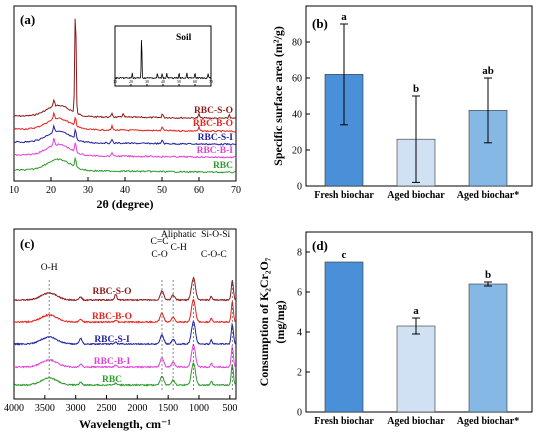 Image resolution: width=539 pixels, height=442 pixels. What do you see at coordinates (112, 380) in the screenshot?
I see `ftir-series-label-rbc: RBC` at bounding box center [112, 380].